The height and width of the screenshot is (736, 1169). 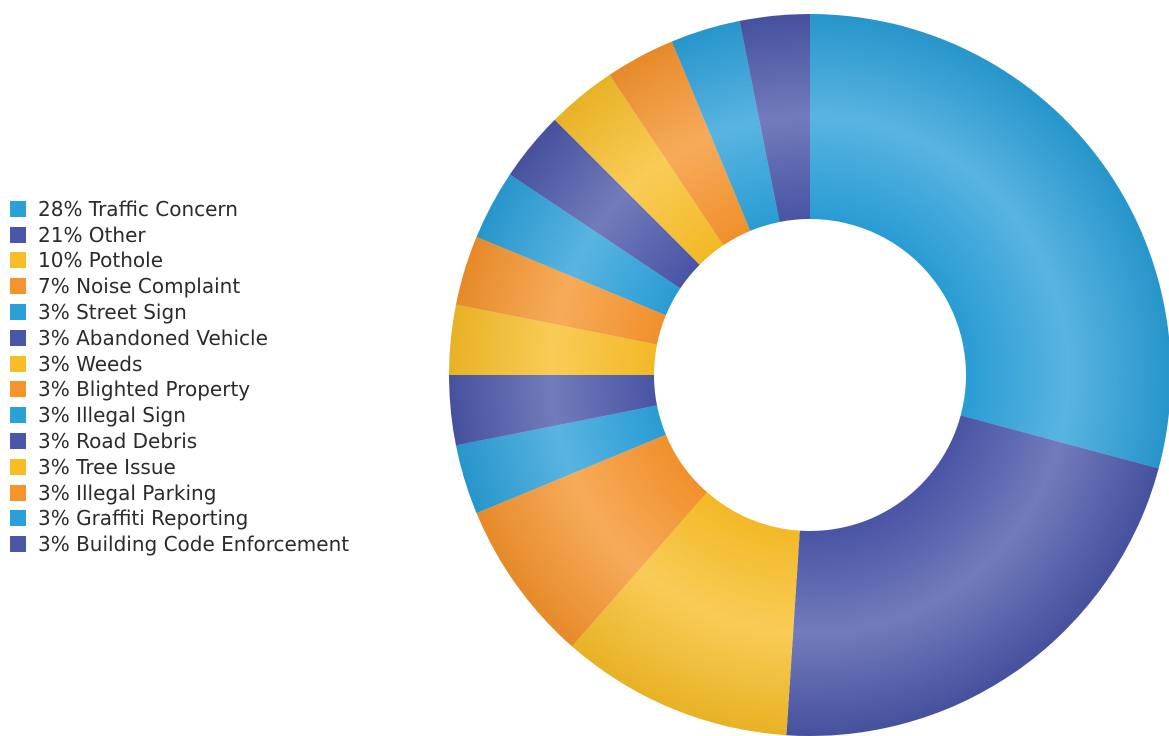 I want to click on legend-label: 7% Noise Complaint, so click(x=139, y=286).